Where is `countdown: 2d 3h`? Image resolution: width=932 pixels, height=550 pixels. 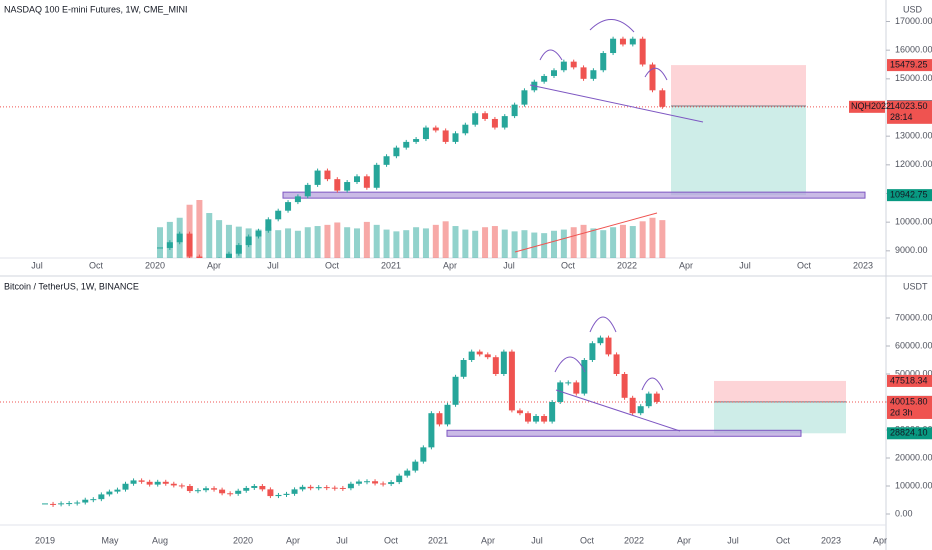 countdown: 2d 3h is located at coordinates (901, 412).